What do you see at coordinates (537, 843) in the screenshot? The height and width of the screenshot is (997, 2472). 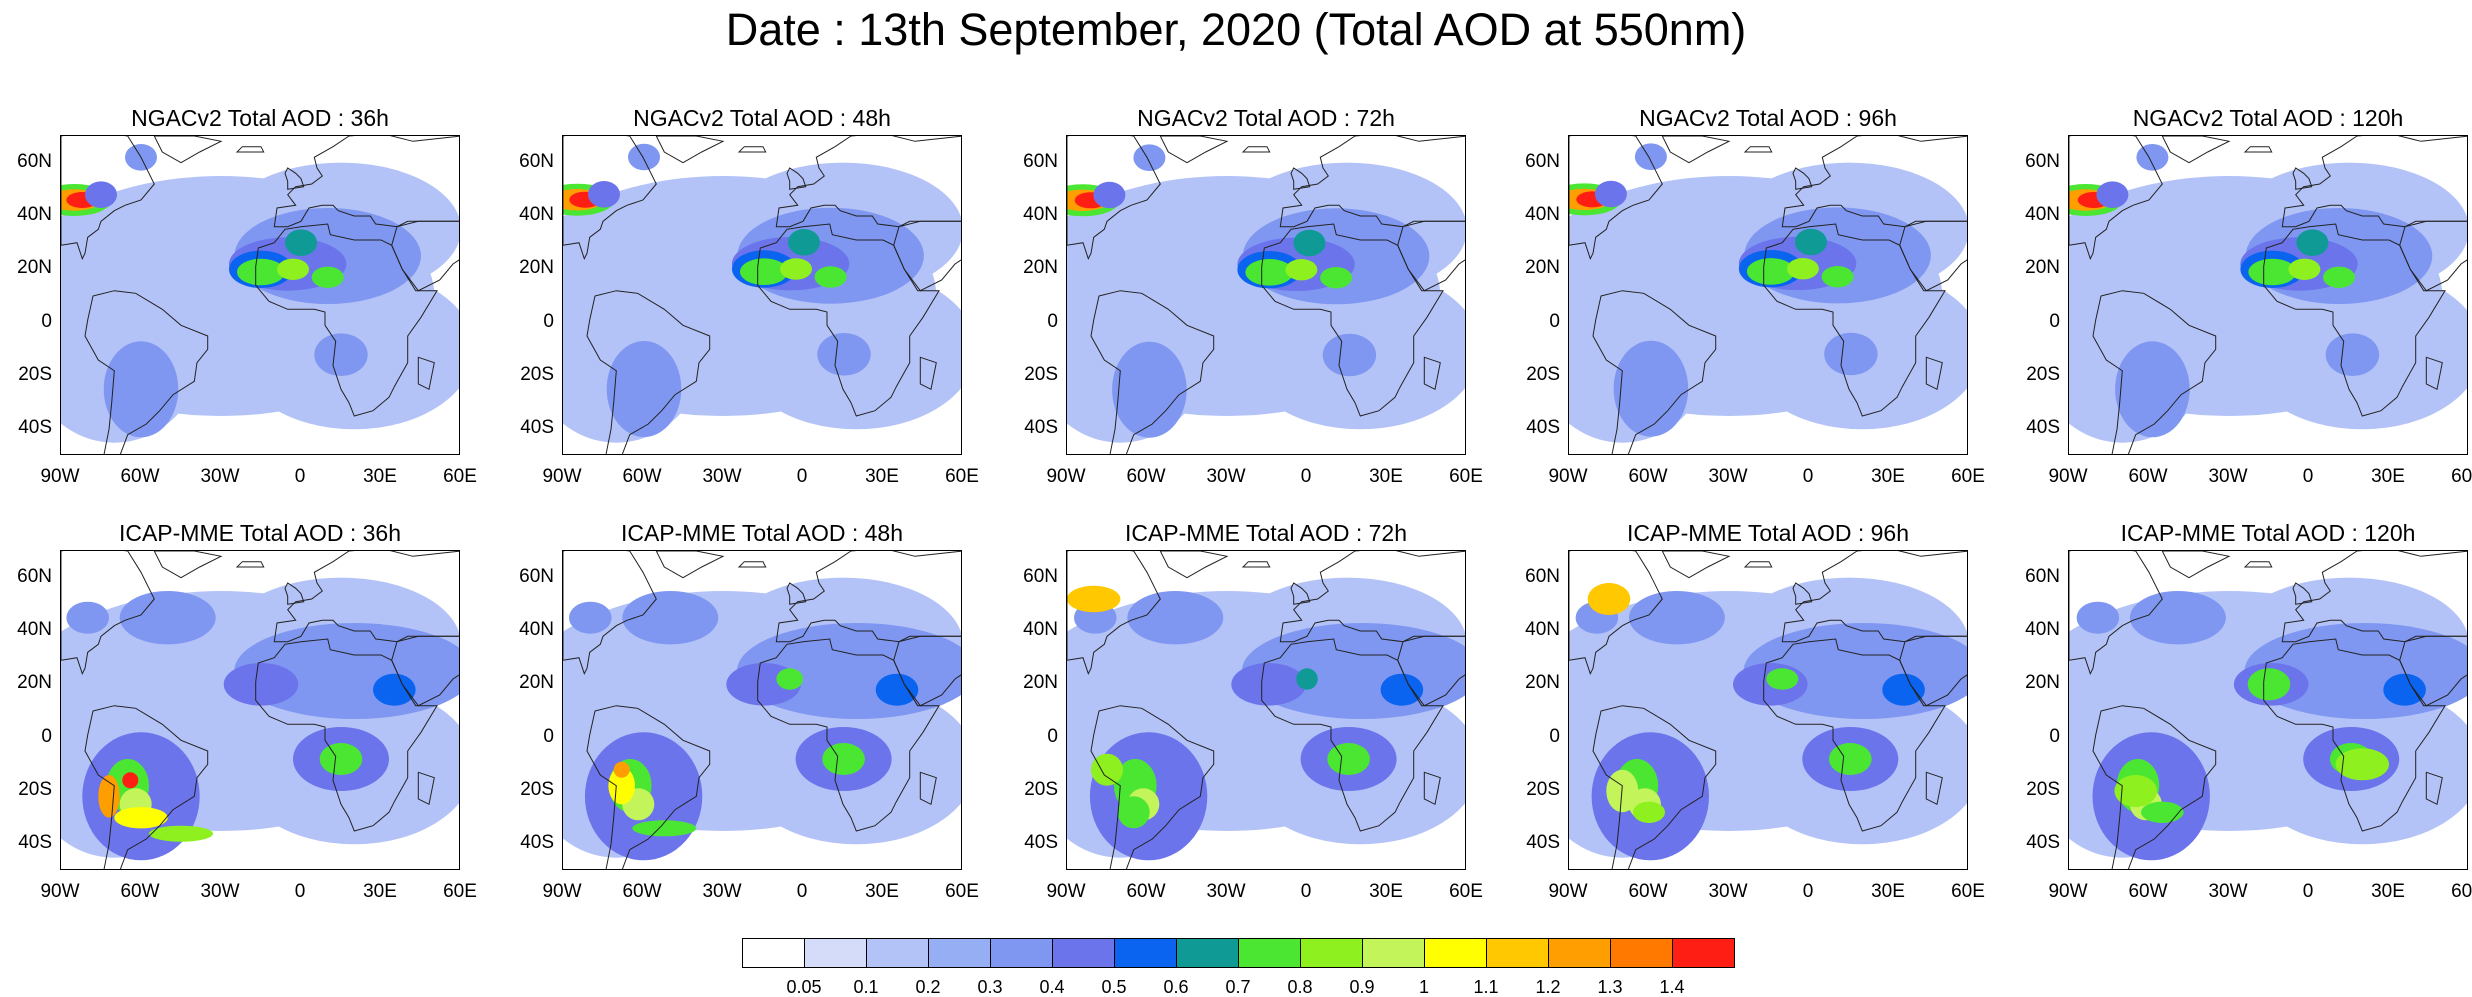 I see `latitude-tick-label: 40S` at bounding box center [537, 843].